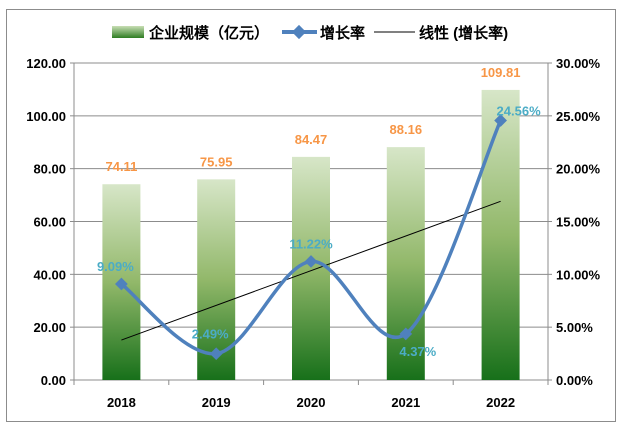 Image resolution: width=627 pixels, height=429 pixels. I want to click on left-tick-label: 120.00, so click(46, 63).